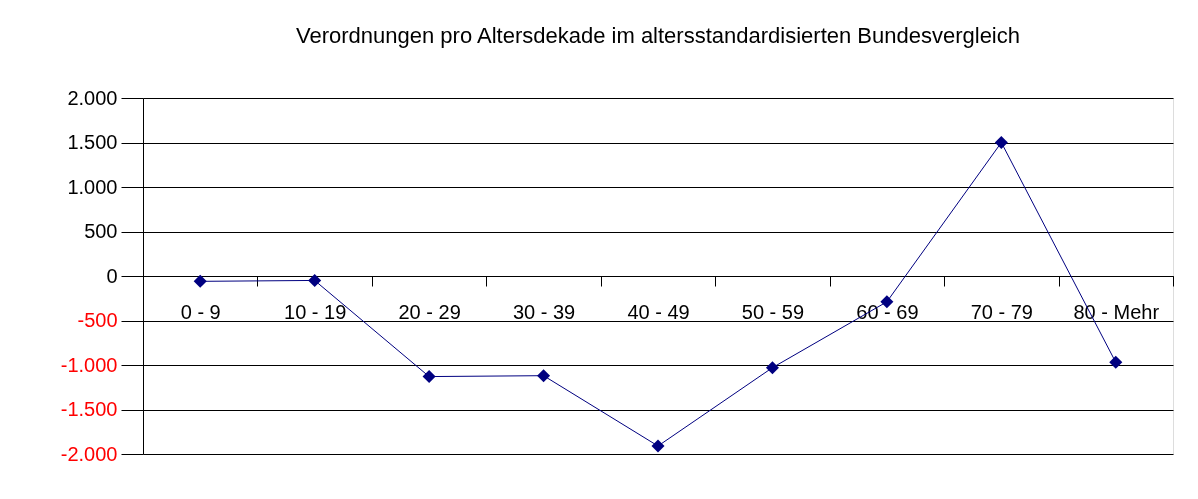  Describe the element at coordinates (544, 311) in the screenshot. I see `x-tick-label: 30 - 39` at that location.